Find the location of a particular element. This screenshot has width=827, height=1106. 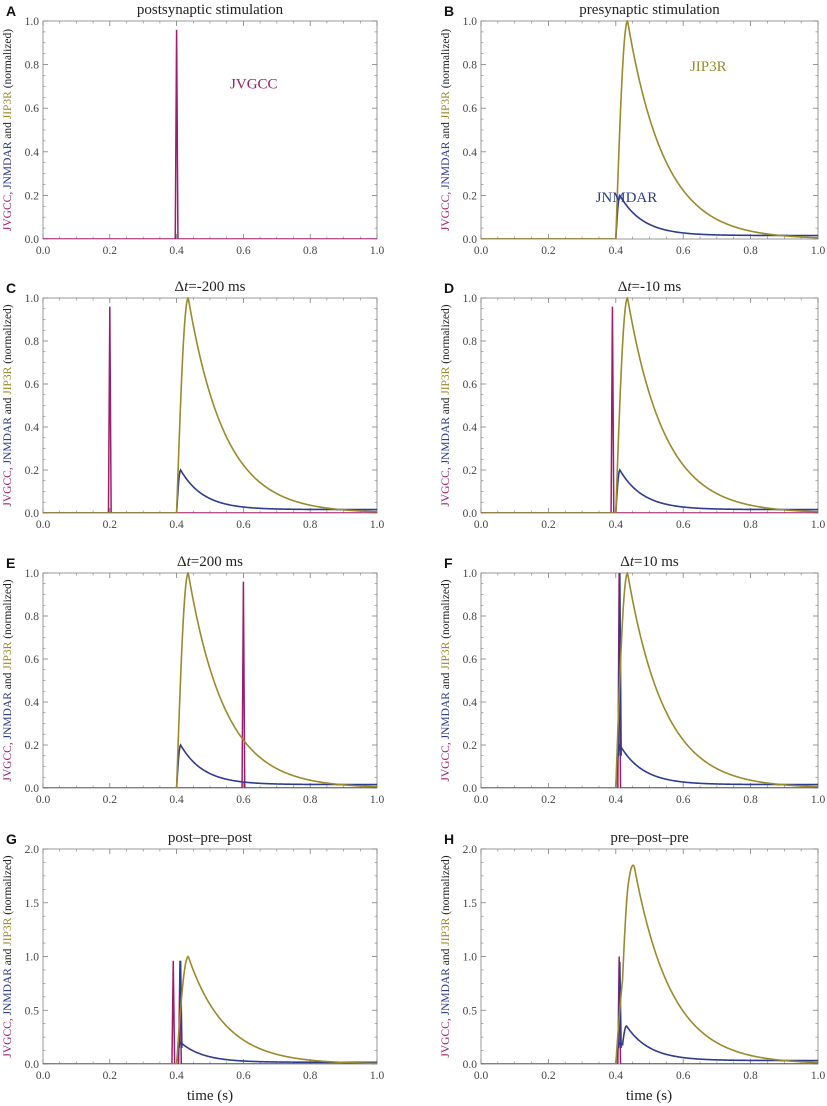

panel-title: Δt=-200 ms is located at coordinates (209, 287).